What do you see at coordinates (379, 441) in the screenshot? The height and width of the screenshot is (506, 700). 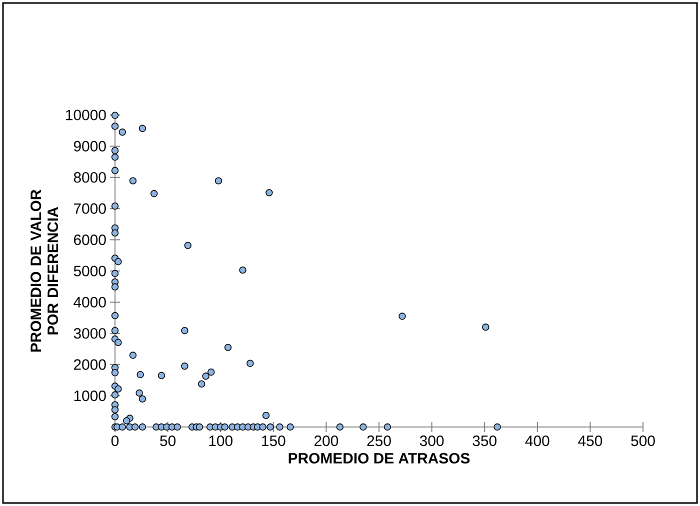 I see `x-tick-label: 250` at bounding box center [379, 441].